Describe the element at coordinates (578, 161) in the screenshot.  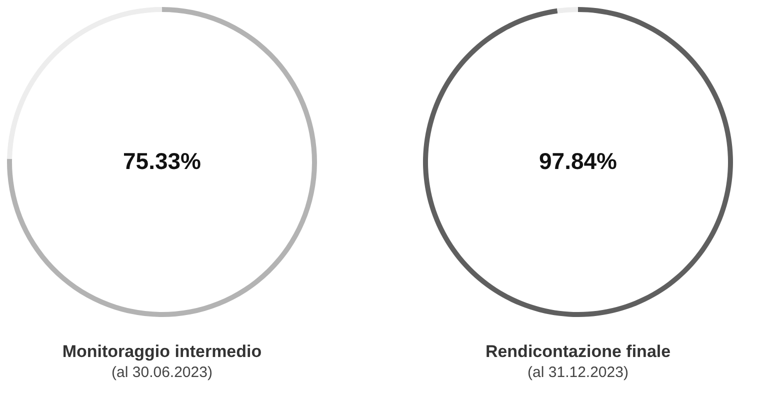
I see `text: 97.84%` at that location.